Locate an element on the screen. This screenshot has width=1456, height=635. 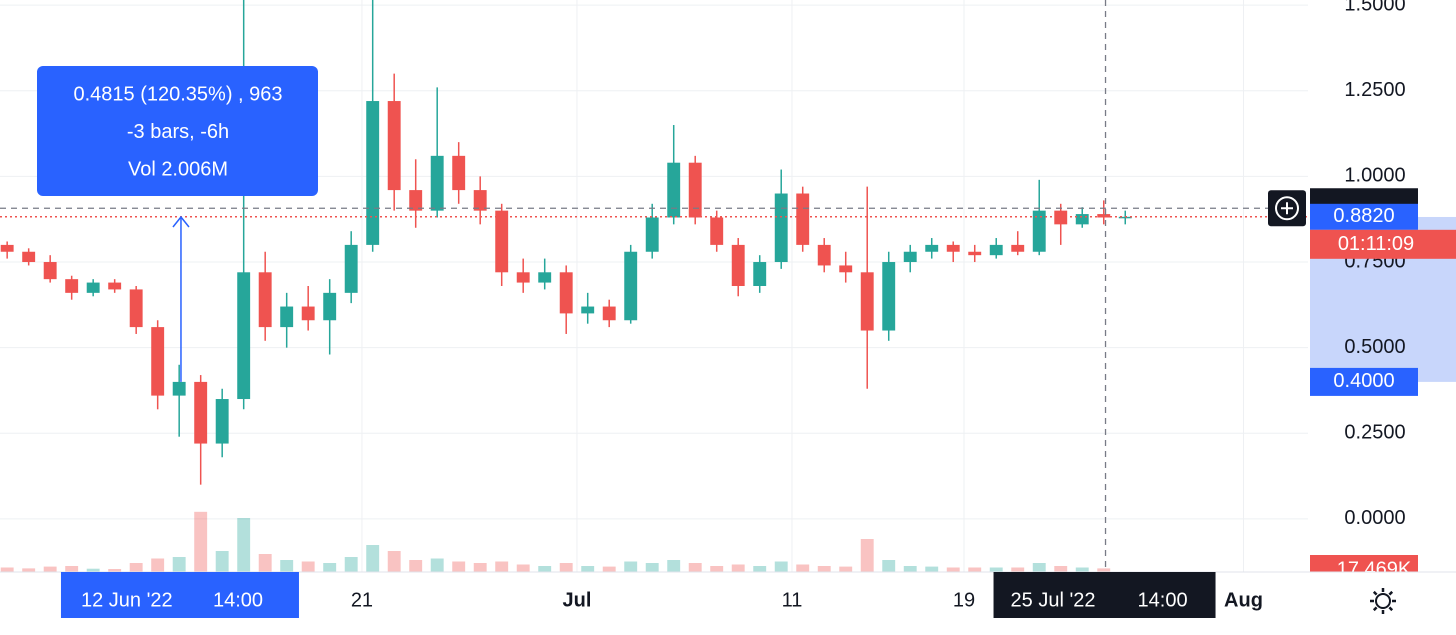
add-icon is located at coordinates (1287, 208).